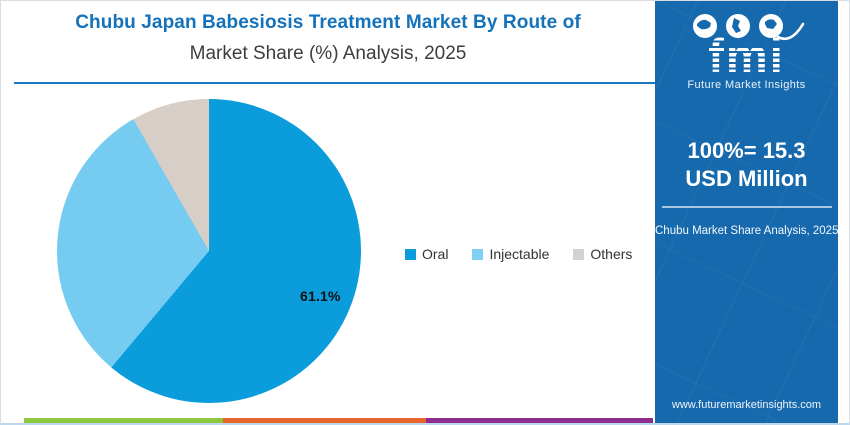  I want to click on header-divider, so click(334, 83).